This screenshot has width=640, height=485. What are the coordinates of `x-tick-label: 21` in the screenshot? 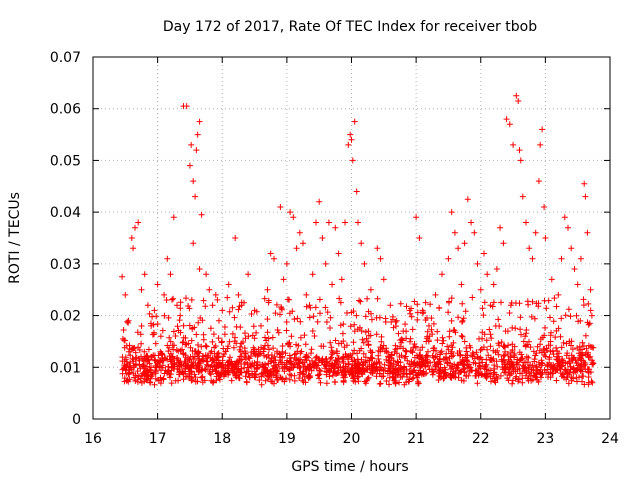 It's located at (416, 439).